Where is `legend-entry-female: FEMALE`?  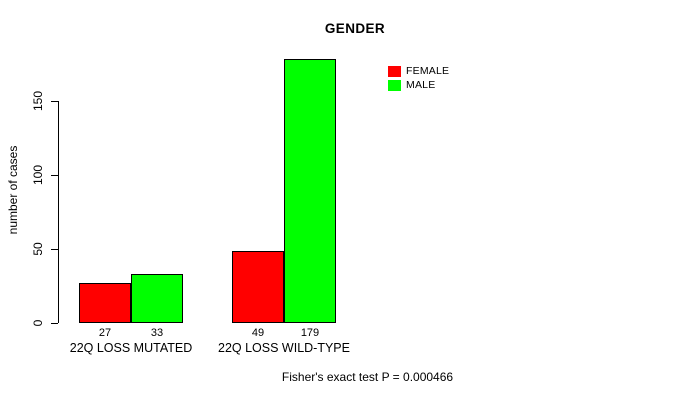 legend-entry-female: FEMALE is located at coordinates (418, 71).